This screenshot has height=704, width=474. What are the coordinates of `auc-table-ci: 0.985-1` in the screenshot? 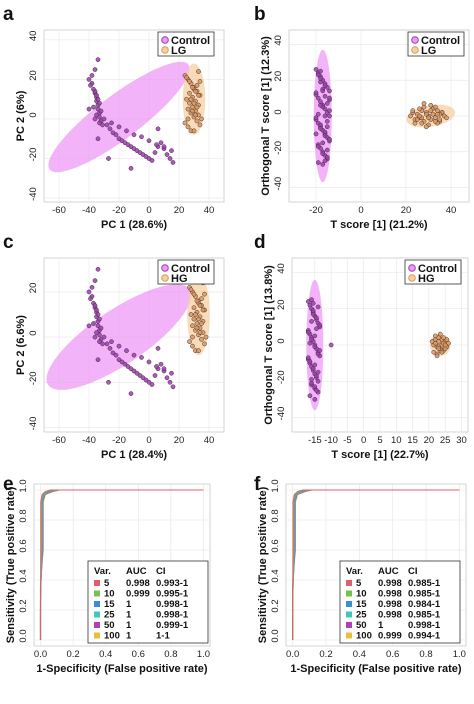 It's located at (424, 583).